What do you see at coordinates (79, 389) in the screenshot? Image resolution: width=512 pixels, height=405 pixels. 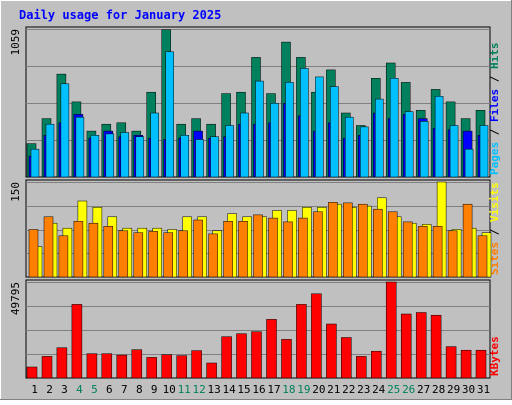 I see `day-label-4: 4` at bounding box center [79, 389].